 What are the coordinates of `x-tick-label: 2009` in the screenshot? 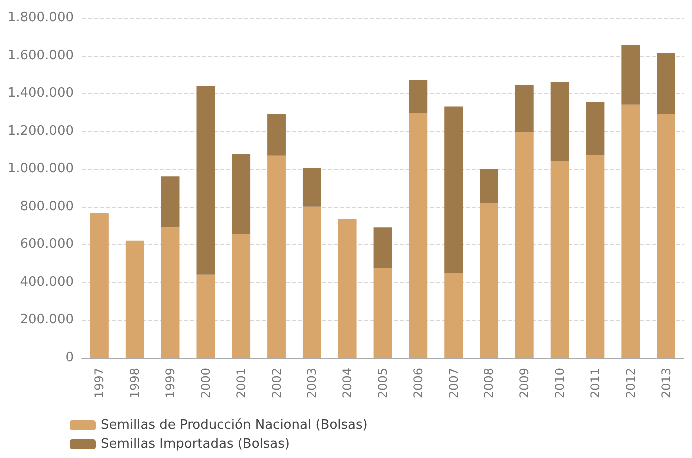 It's located at (525, 383).